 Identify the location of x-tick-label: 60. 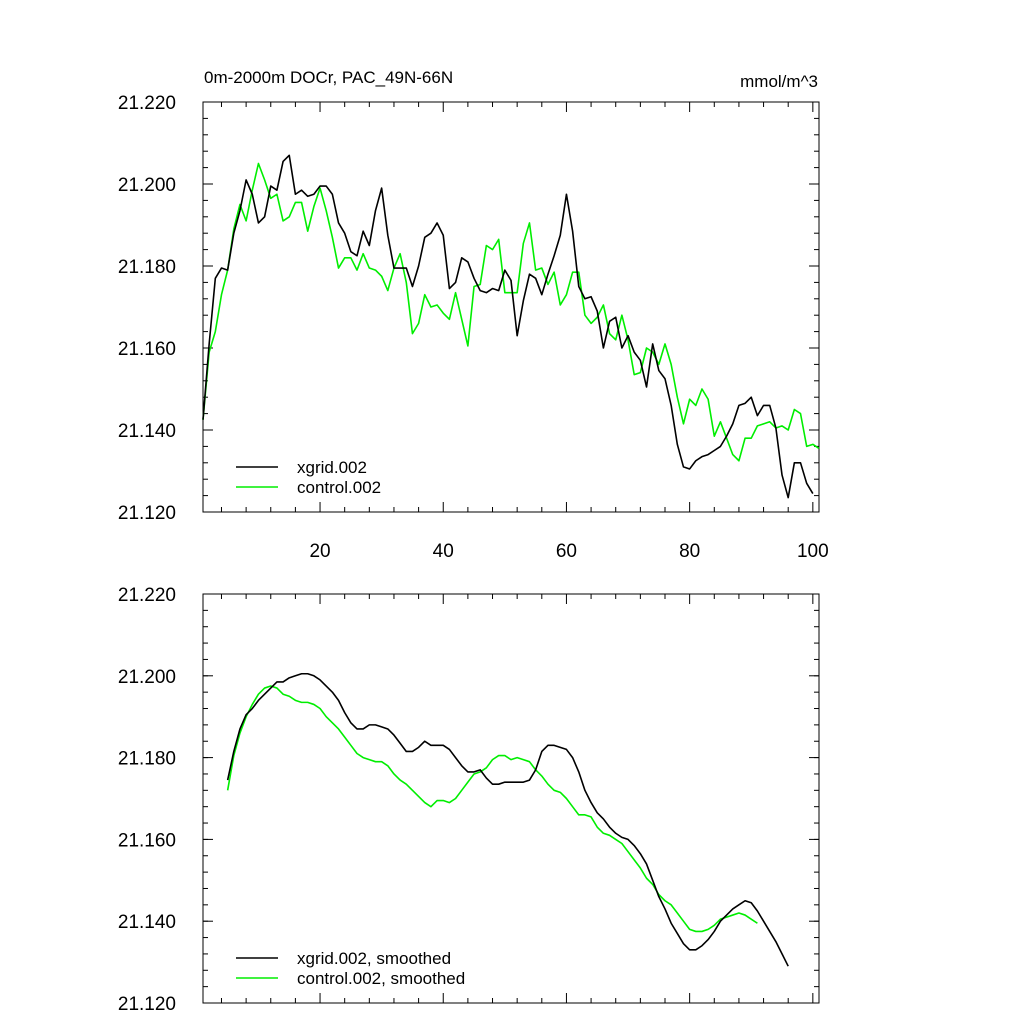
(566, 551).